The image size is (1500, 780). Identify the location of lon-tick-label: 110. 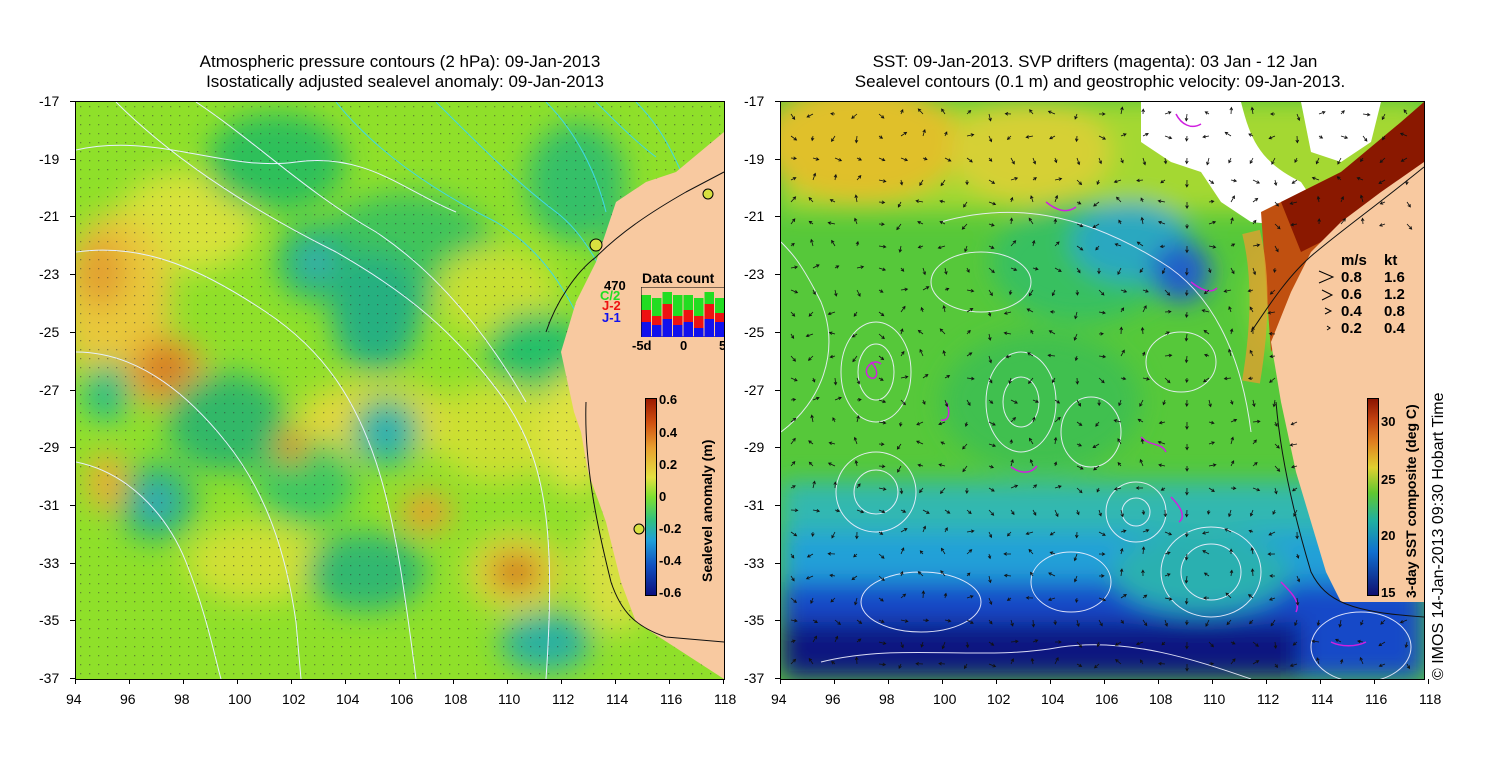
(509, 699).